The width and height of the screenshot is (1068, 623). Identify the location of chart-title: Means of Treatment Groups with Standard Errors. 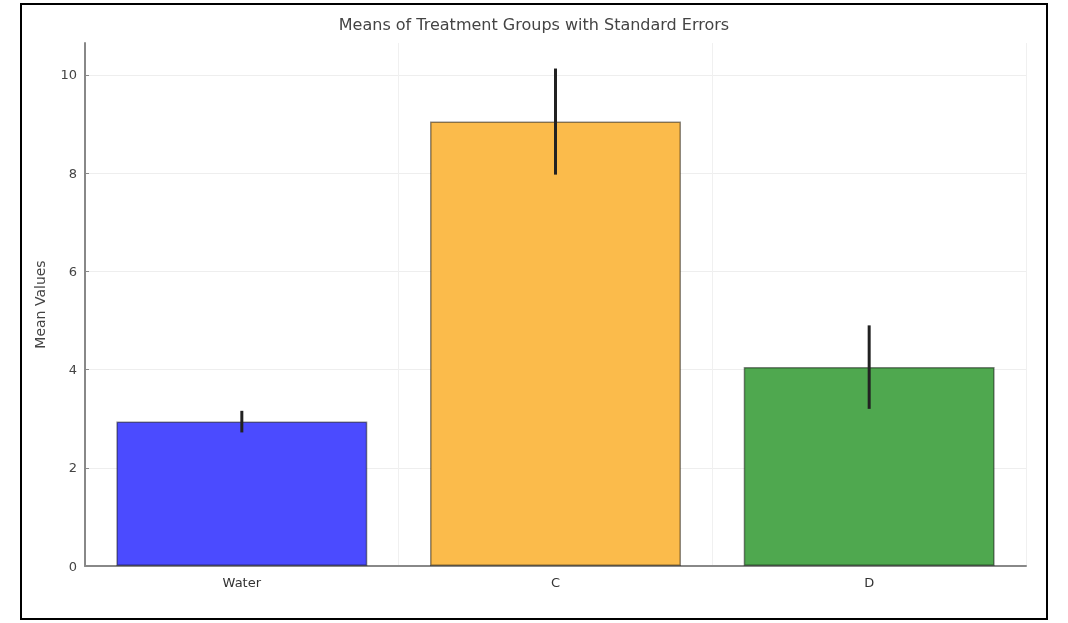
(534, 24).